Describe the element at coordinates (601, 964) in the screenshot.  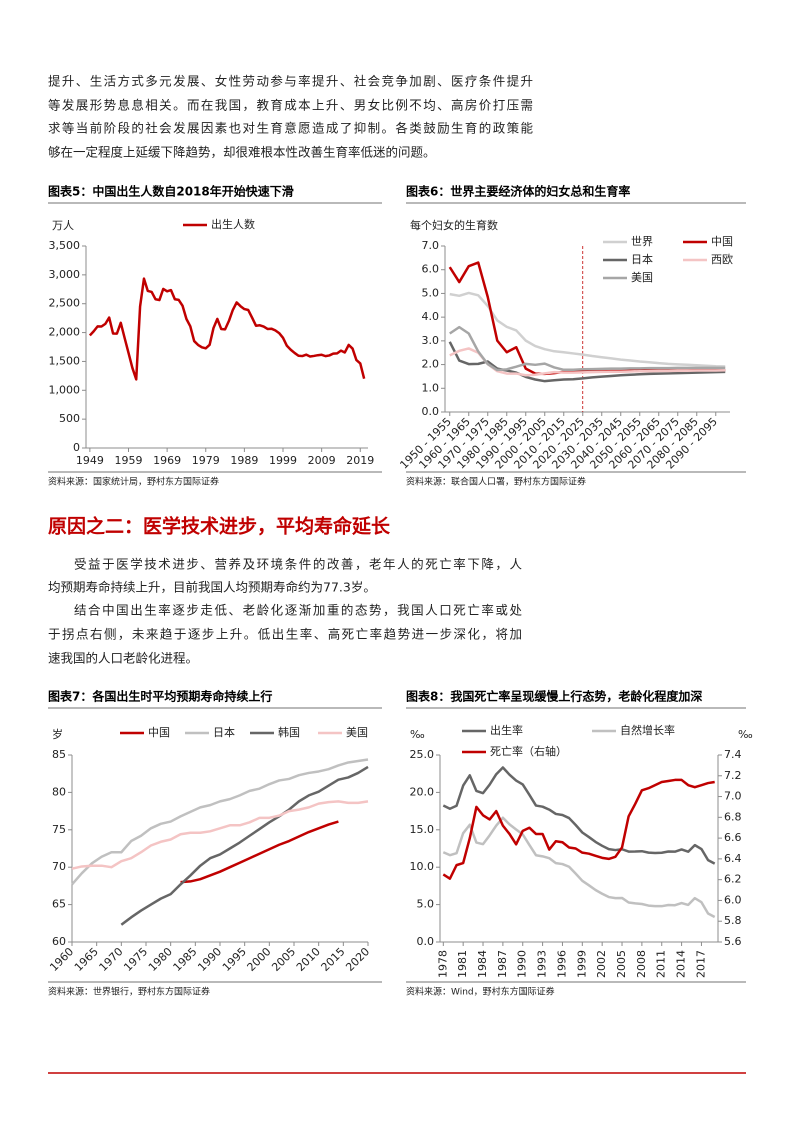
I see `x-tick-label: 2002` at that location.